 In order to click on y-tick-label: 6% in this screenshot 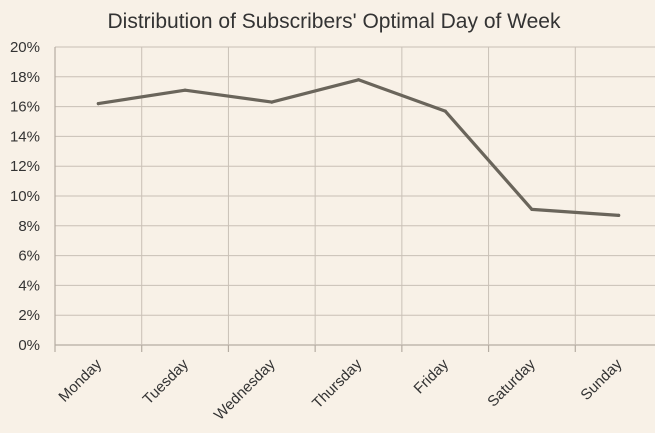, I will do `click(29, 256)`.